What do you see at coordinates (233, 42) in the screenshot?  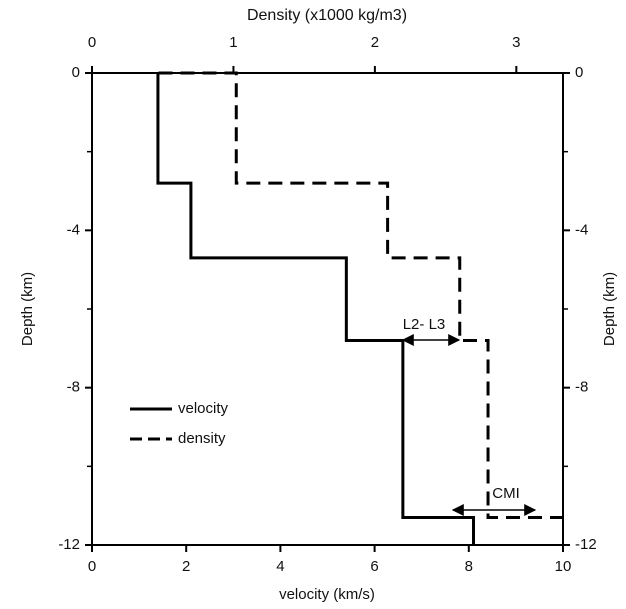 I see `x2-tick-label: 1` at bounding box center [233, 42].